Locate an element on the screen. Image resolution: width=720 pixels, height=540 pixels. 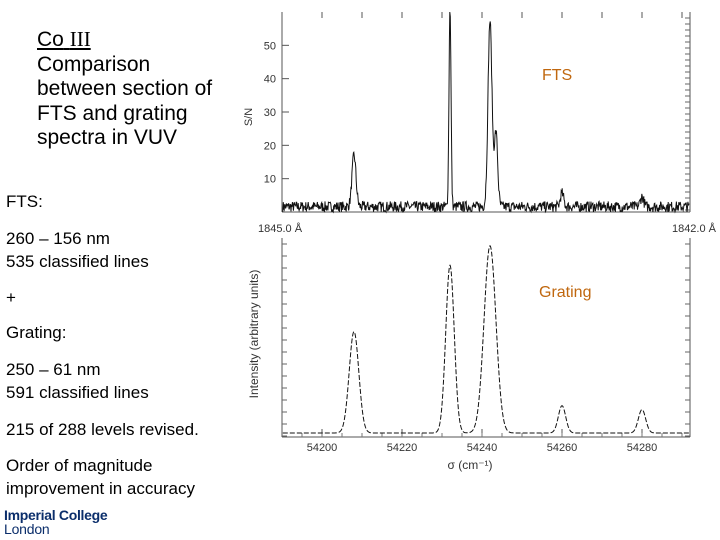
title-line-2: between section of is located at coordinates (125, 88).